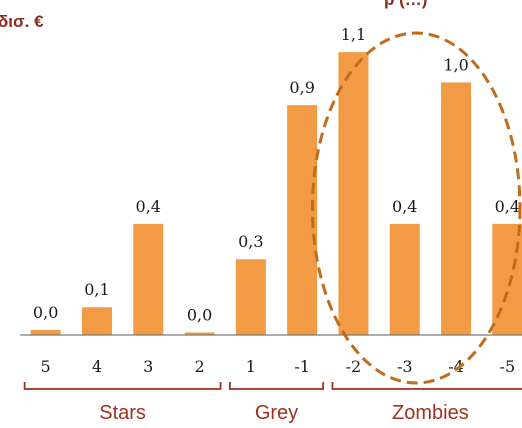  What do you see at coordinates (199, 314) in the screenshot?
I see `value-label-2: 0,0` at bounding box center [199, 314].